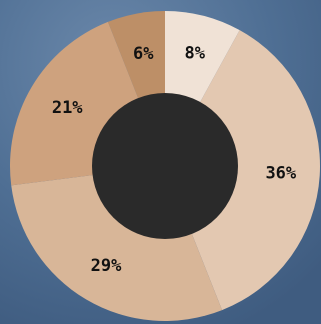  I want to click on slice-label-2: 36%, so click(280, 173).